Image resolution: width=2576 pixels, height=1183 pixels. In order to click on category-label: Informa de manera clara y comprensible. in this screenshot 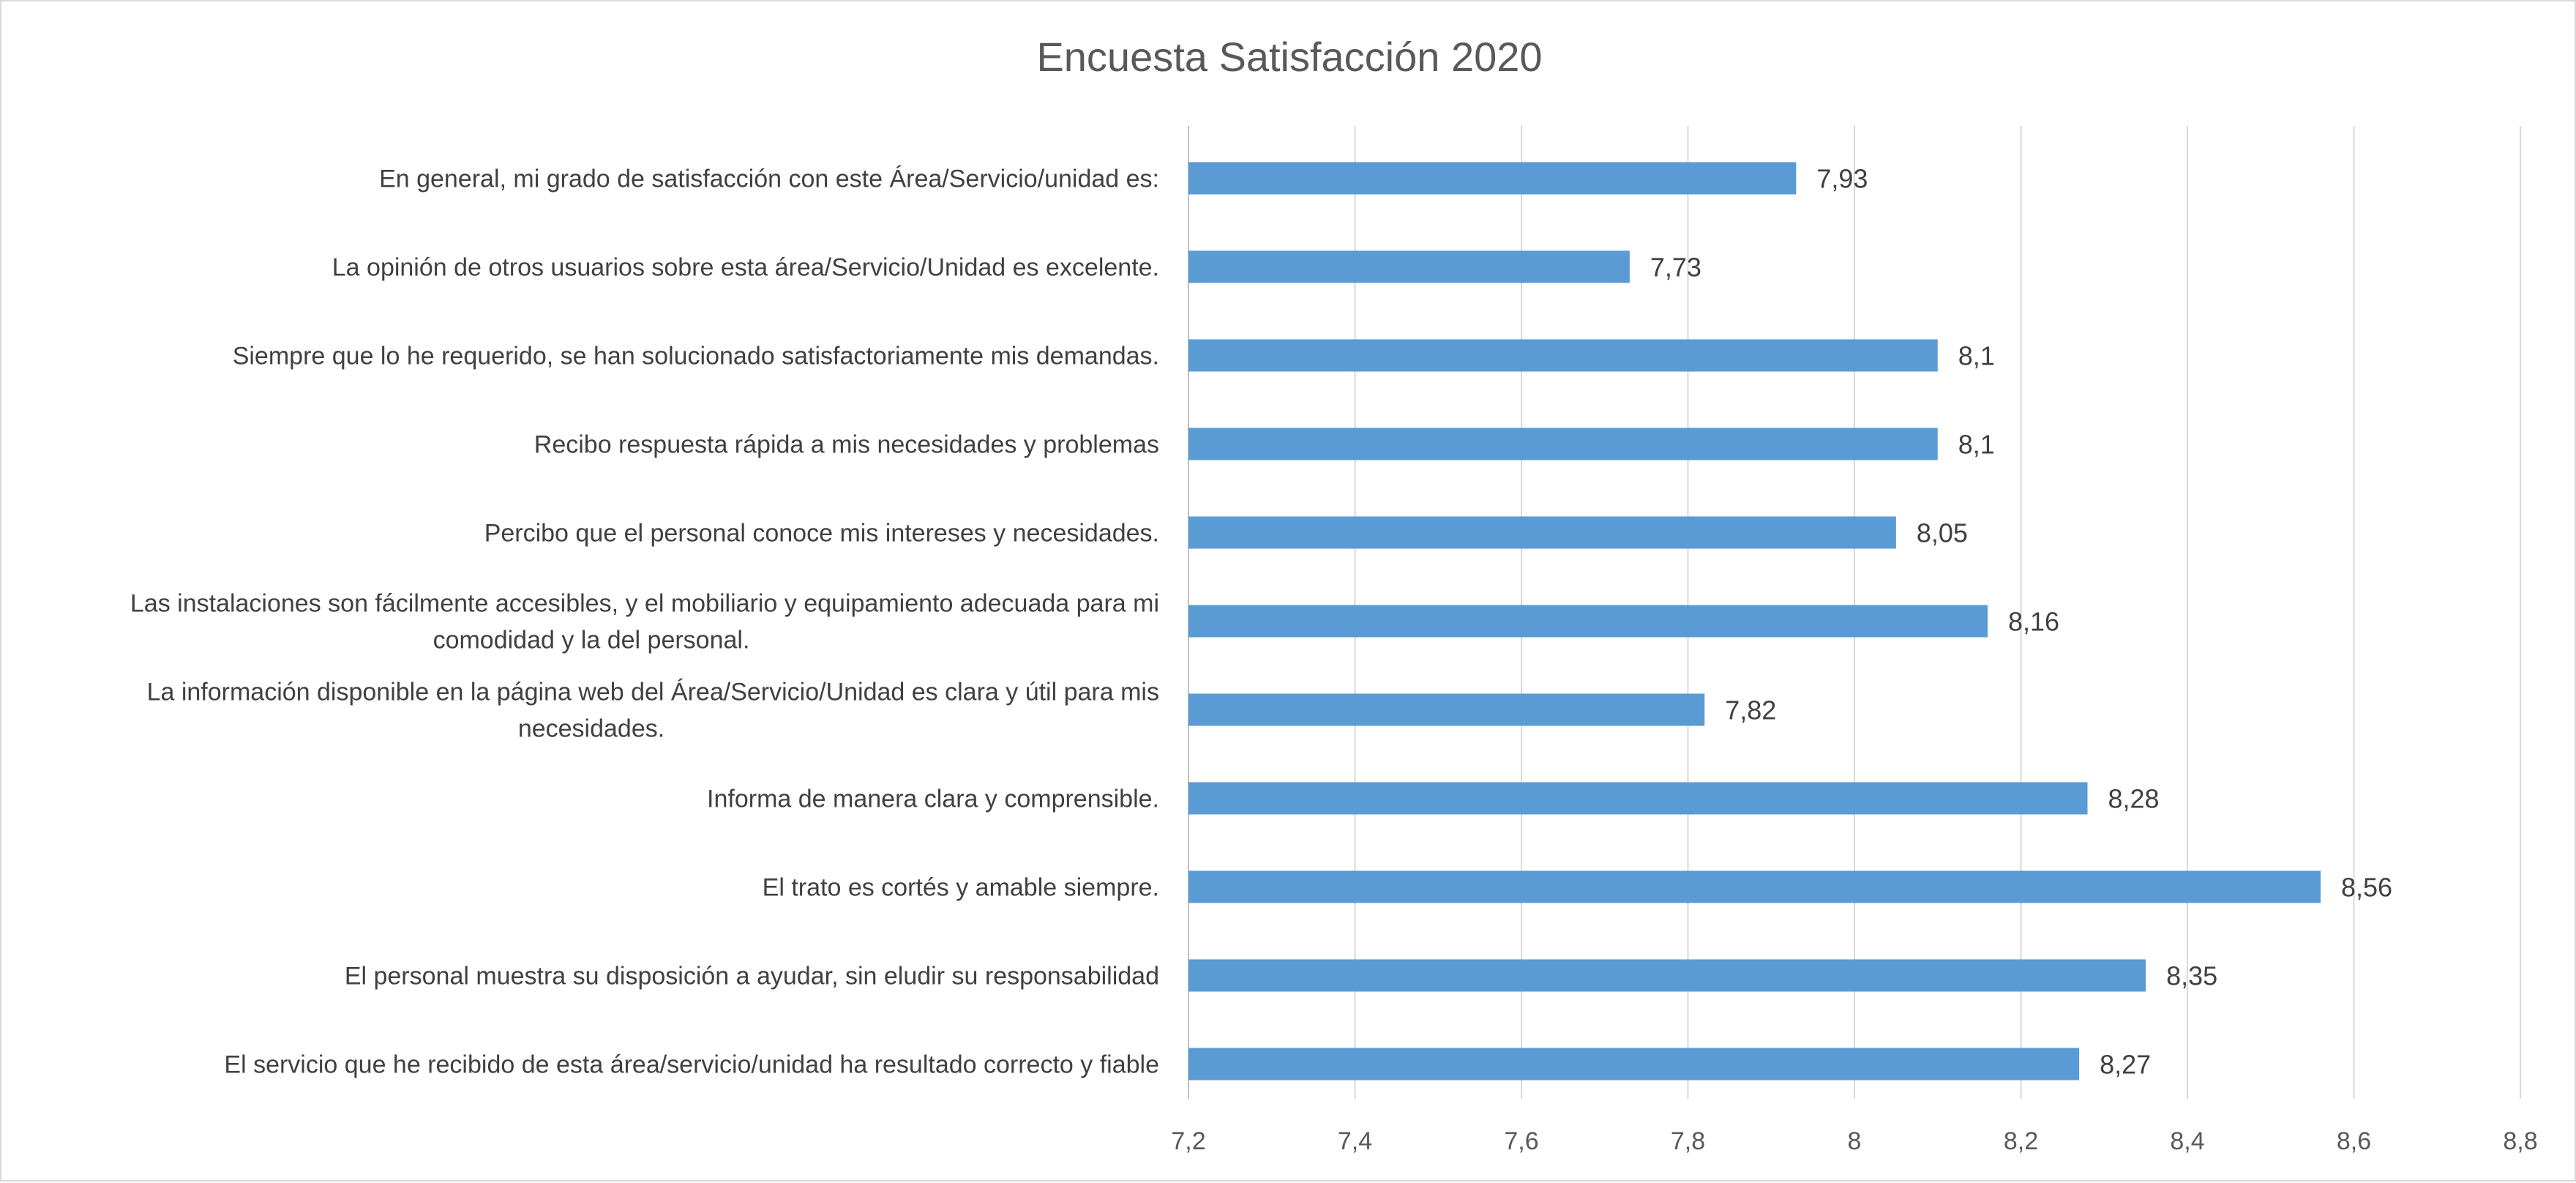, I will do `click(933, 799)`.